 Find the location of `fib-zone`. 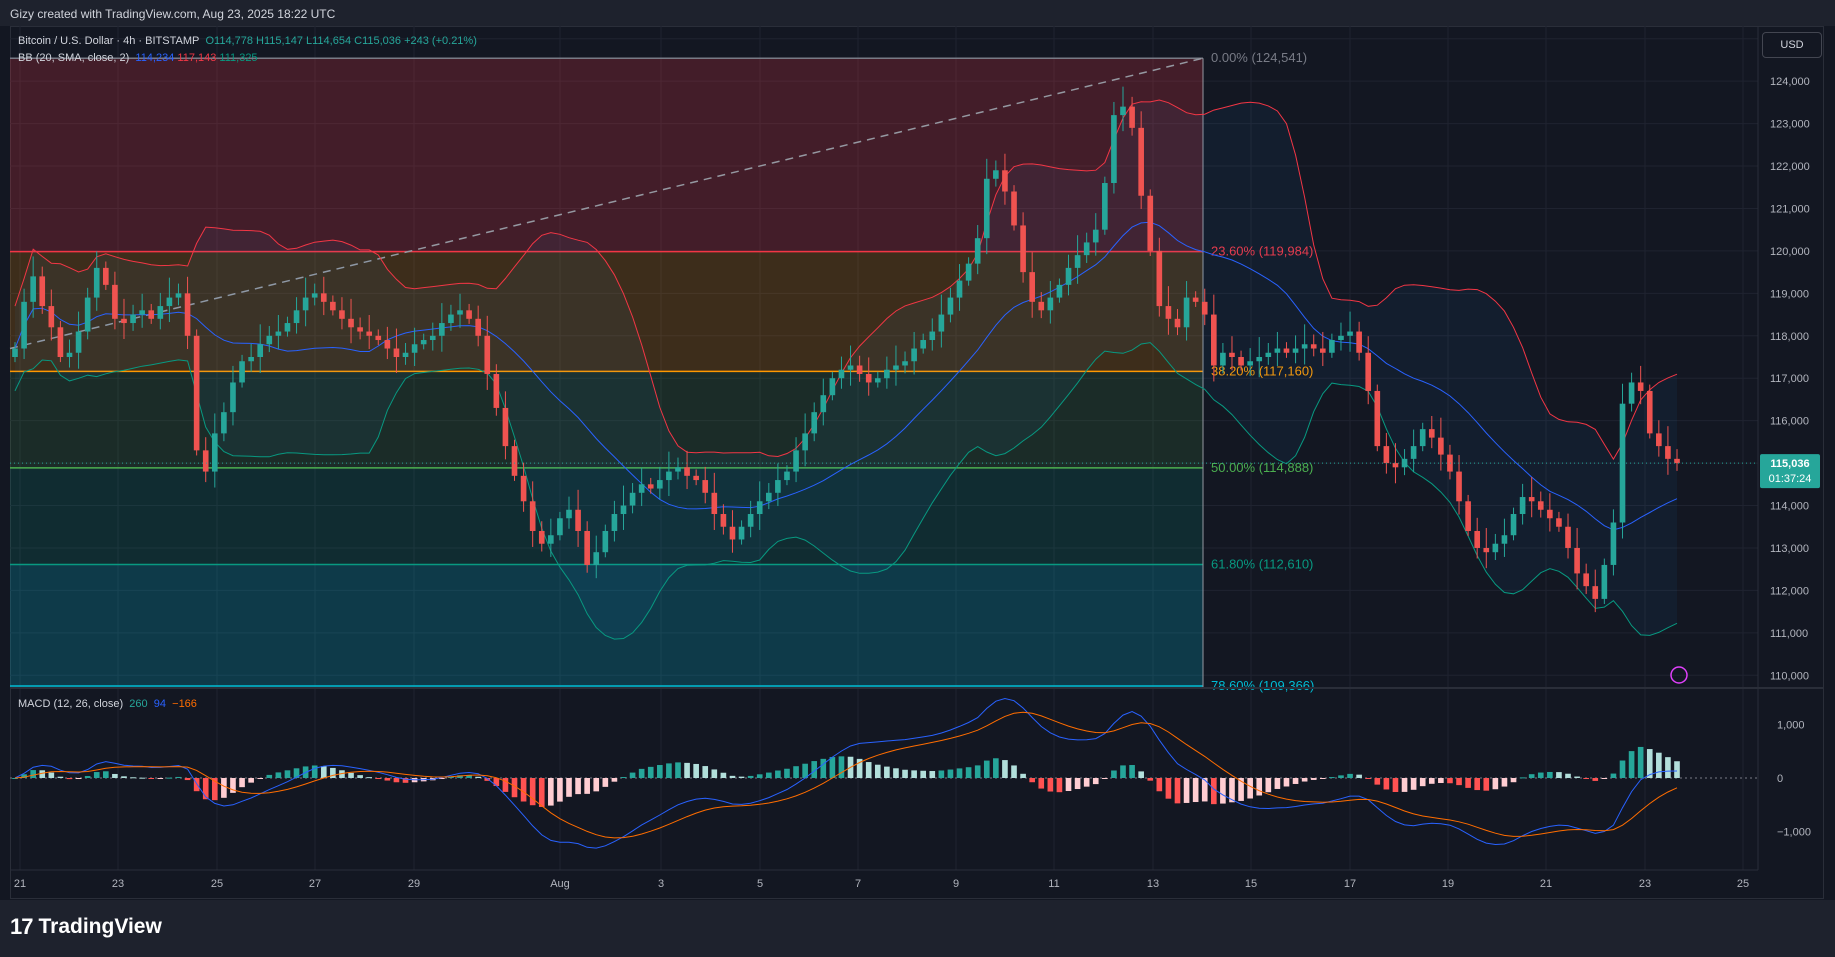

fib-zone is located at coordinates (606, 311).